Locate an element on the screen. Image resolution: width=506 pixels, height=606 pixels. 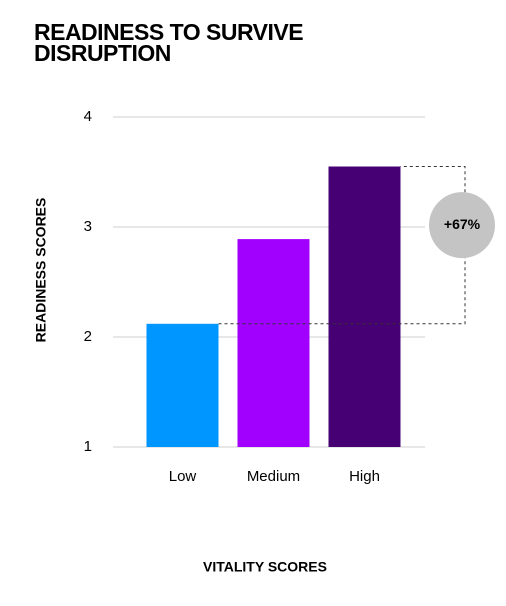
annotation-badge is located at coordinates (462, 225).